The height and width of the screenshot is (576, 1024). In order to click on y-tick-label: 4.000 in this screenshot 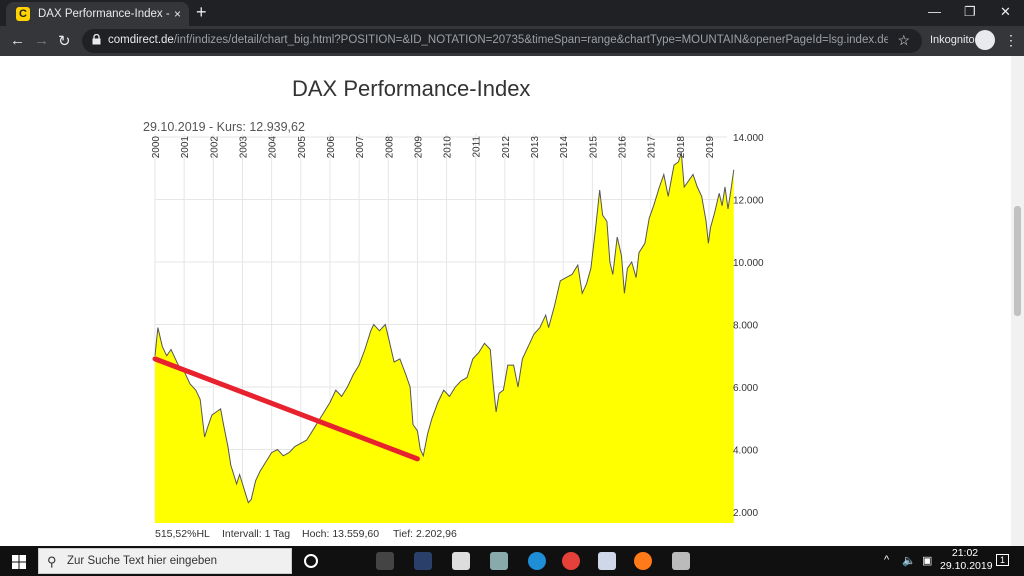, I will do `click(745, 451)`.